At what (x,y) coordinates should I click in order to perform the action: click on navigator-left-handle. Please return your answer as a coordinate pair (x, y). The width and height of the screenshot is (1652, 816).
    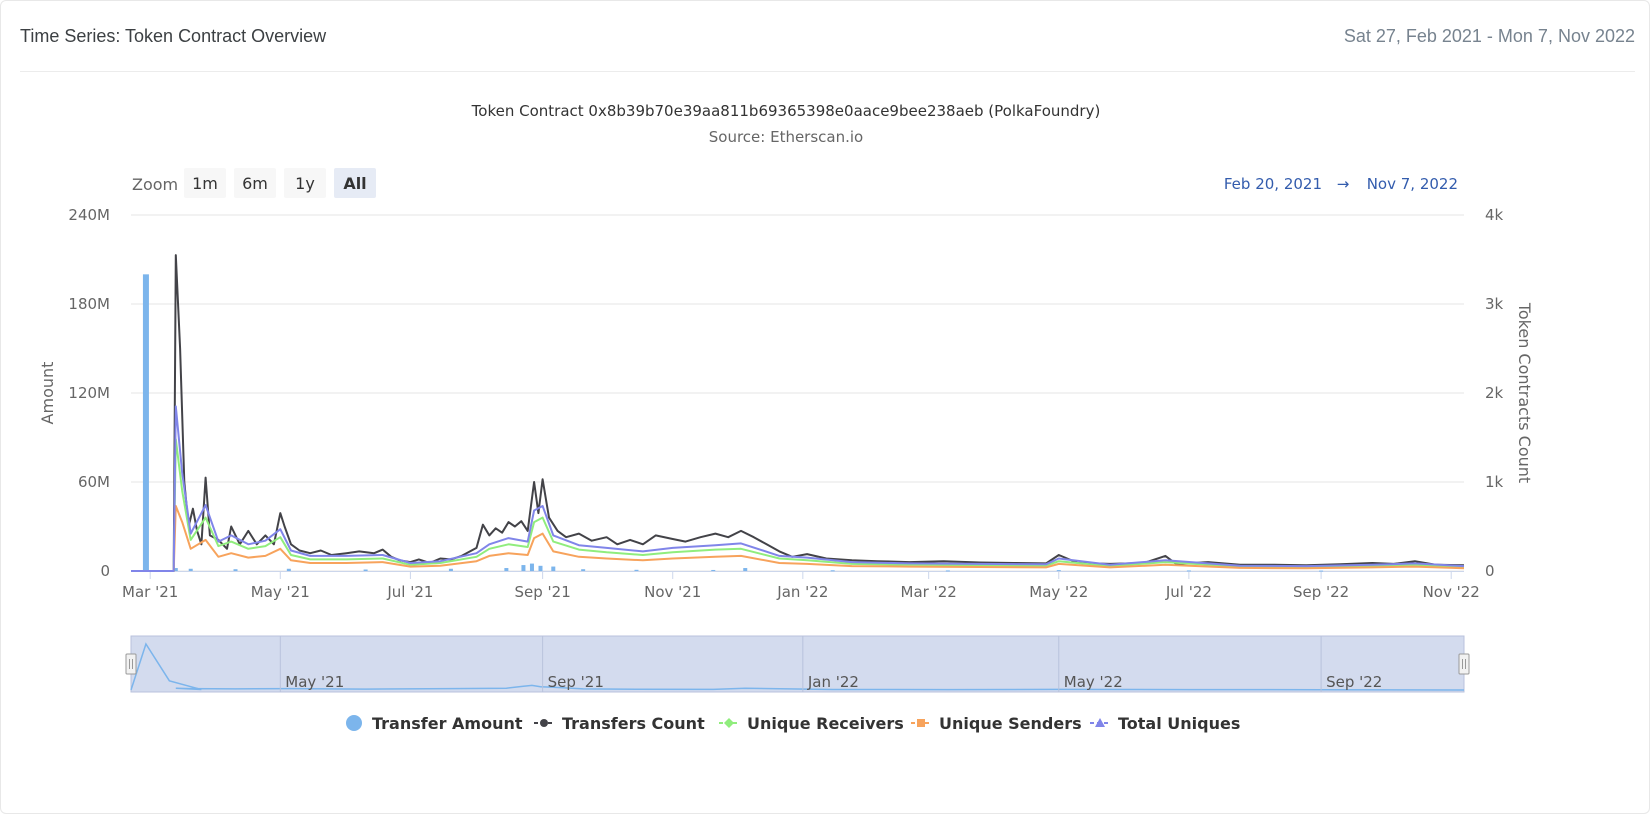
    Looking at the image, I should click on (131, 664).